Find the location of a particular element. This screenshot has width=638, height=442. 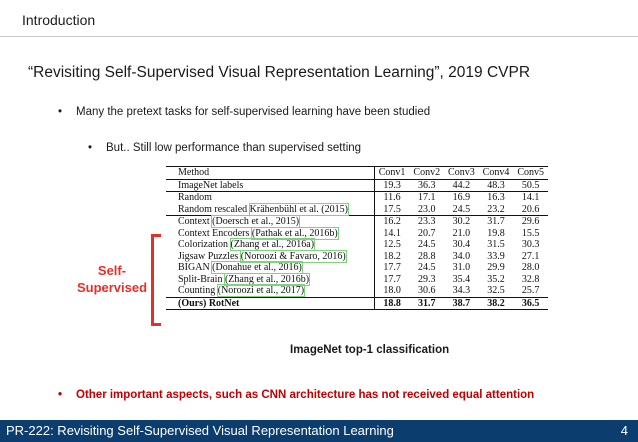

value-cell-conv4: 32.5 is located at coordinates (496, 290).